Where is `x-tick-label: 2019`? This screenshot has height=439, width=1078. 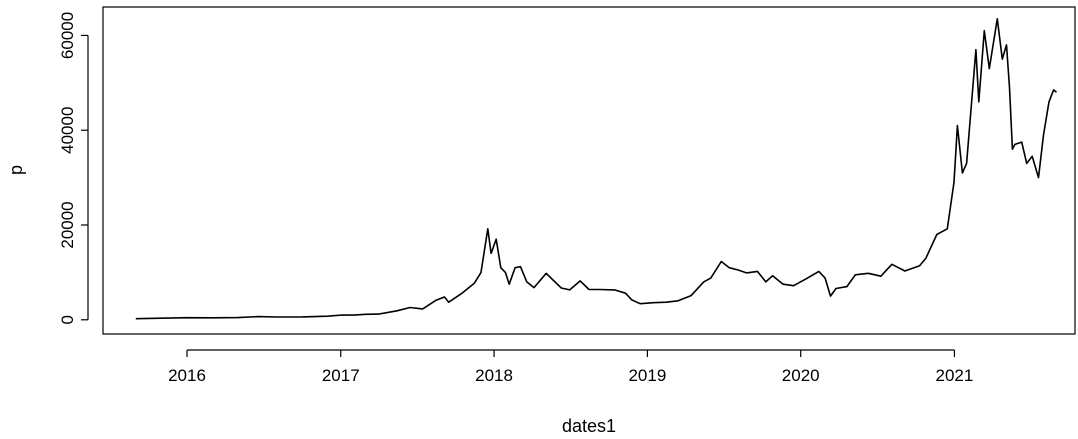
x-tick-label: 2019 is located at coordinates (647, 375).